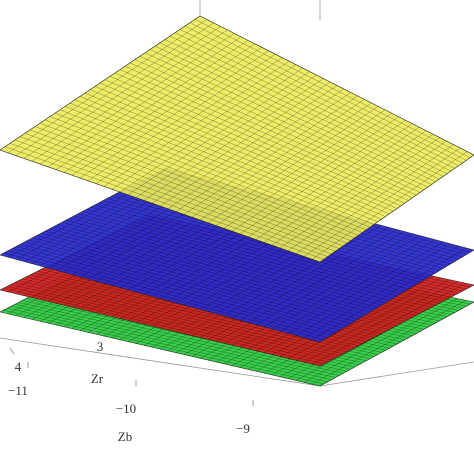 The width and height of the screenshot is (474, 474). Describe the element at coordinates (125, 436) in the screenshot. I see `y-axis-label: Zb` at that location.